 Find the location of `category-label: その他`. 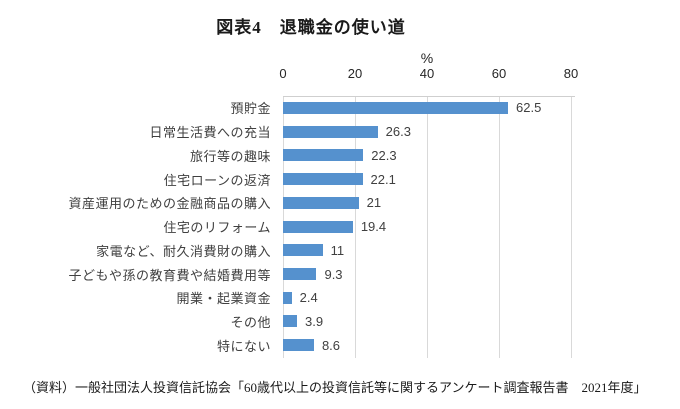

category-label: その他 is located at coordinates (250, 322).